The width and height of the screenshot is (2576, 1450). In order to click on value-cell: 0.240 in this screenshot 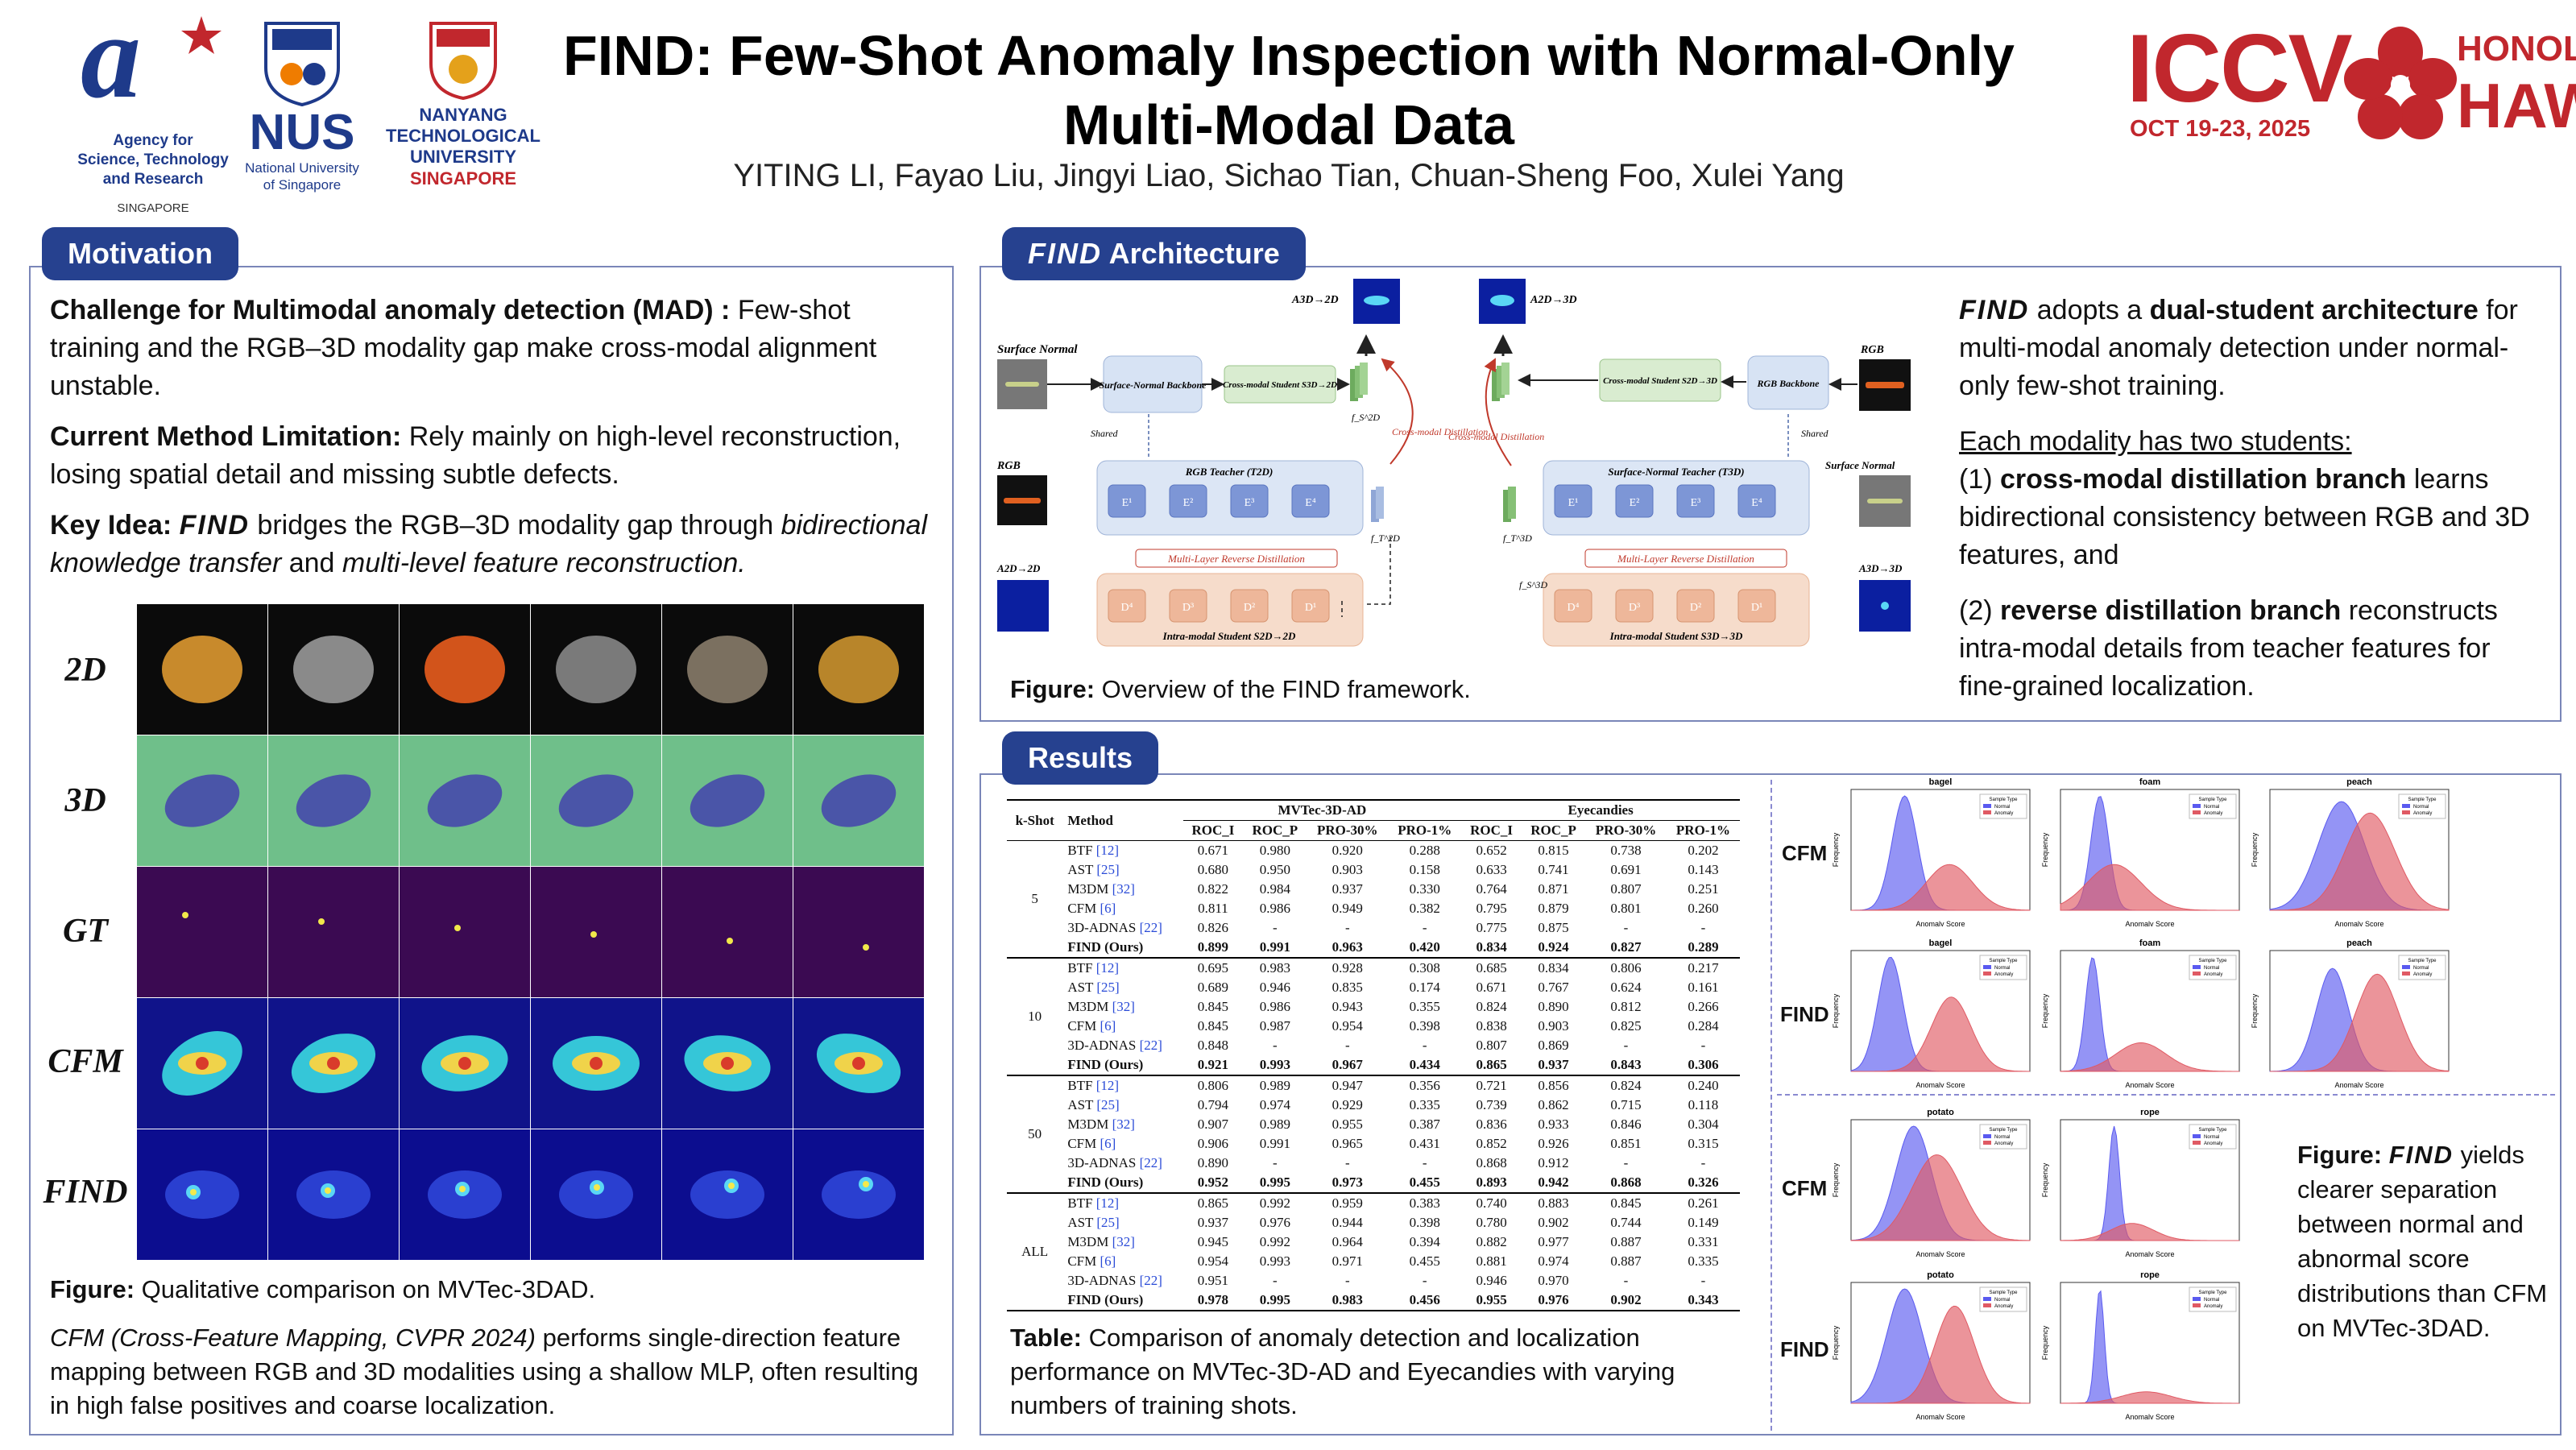, I will do `click(1703, 1086)`.